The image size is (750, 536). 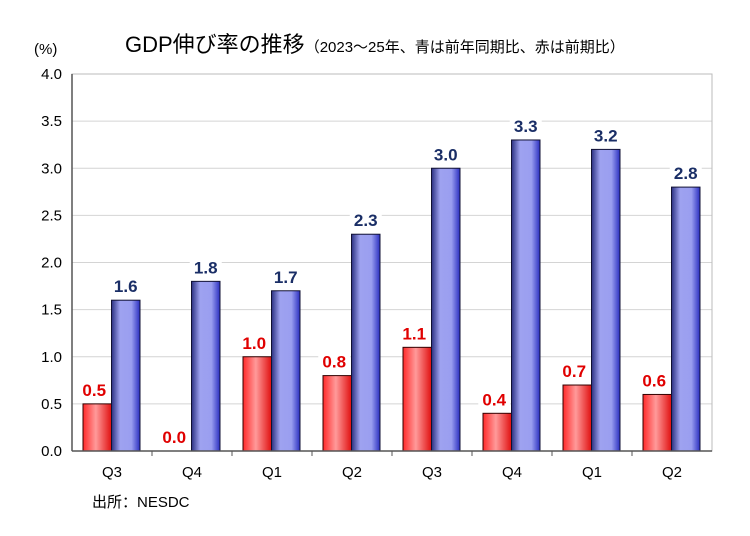 I want to click on y-tick-label: 2.5, so click(x=51, y=215).